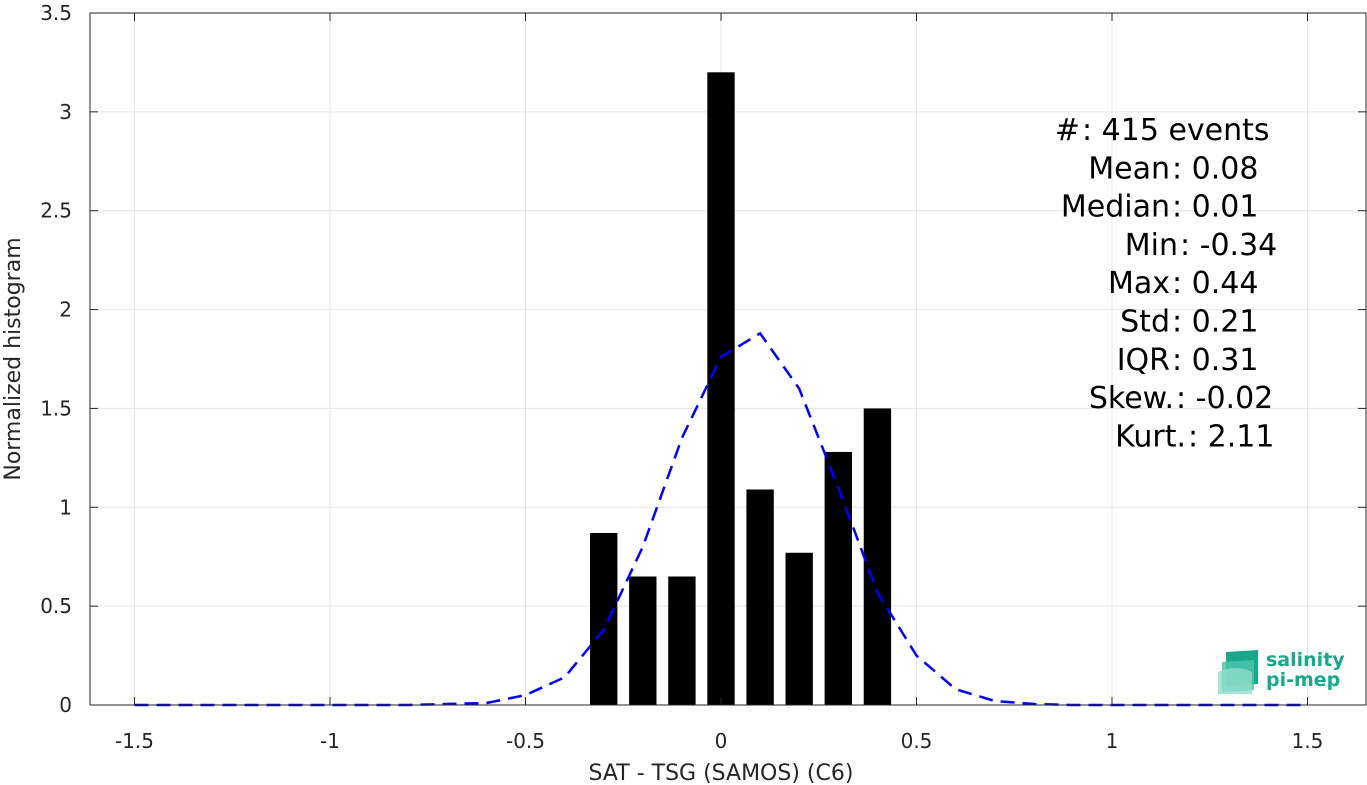 Image resolution: width=1367 pixels, height=785 pixels. Describe the element at coordinates (56, 359) in the screenshot. I see `y-tick-labels: 0 0.5 1 1.5 2 2.5 3 3.5` at that location.